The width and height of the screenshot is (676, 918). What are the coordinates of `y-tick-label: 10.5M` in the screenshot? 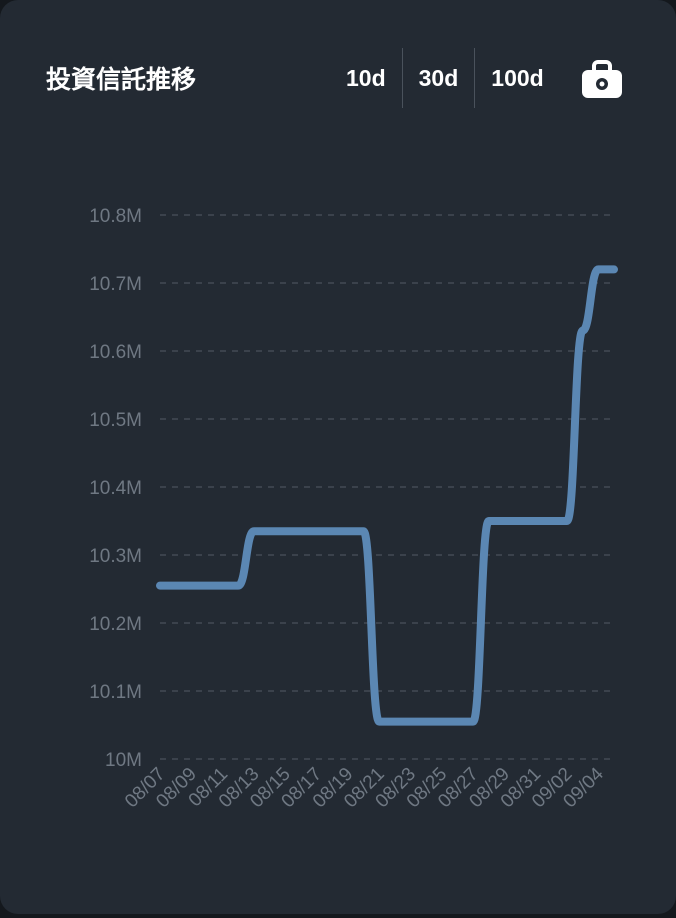 It's located at (115, 420).